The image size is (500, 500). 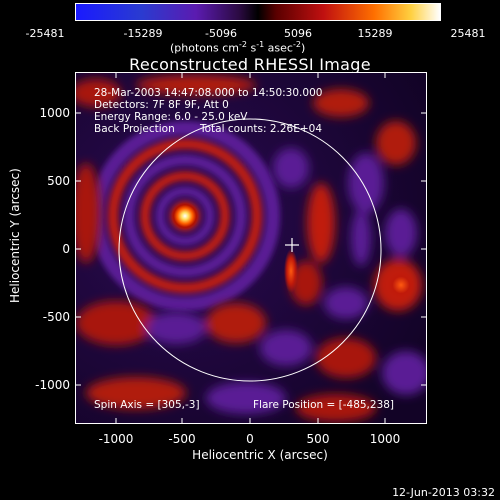 I want to click on x-axis-label: Heliocentric X (arcsec), so click(x=260, y=455).